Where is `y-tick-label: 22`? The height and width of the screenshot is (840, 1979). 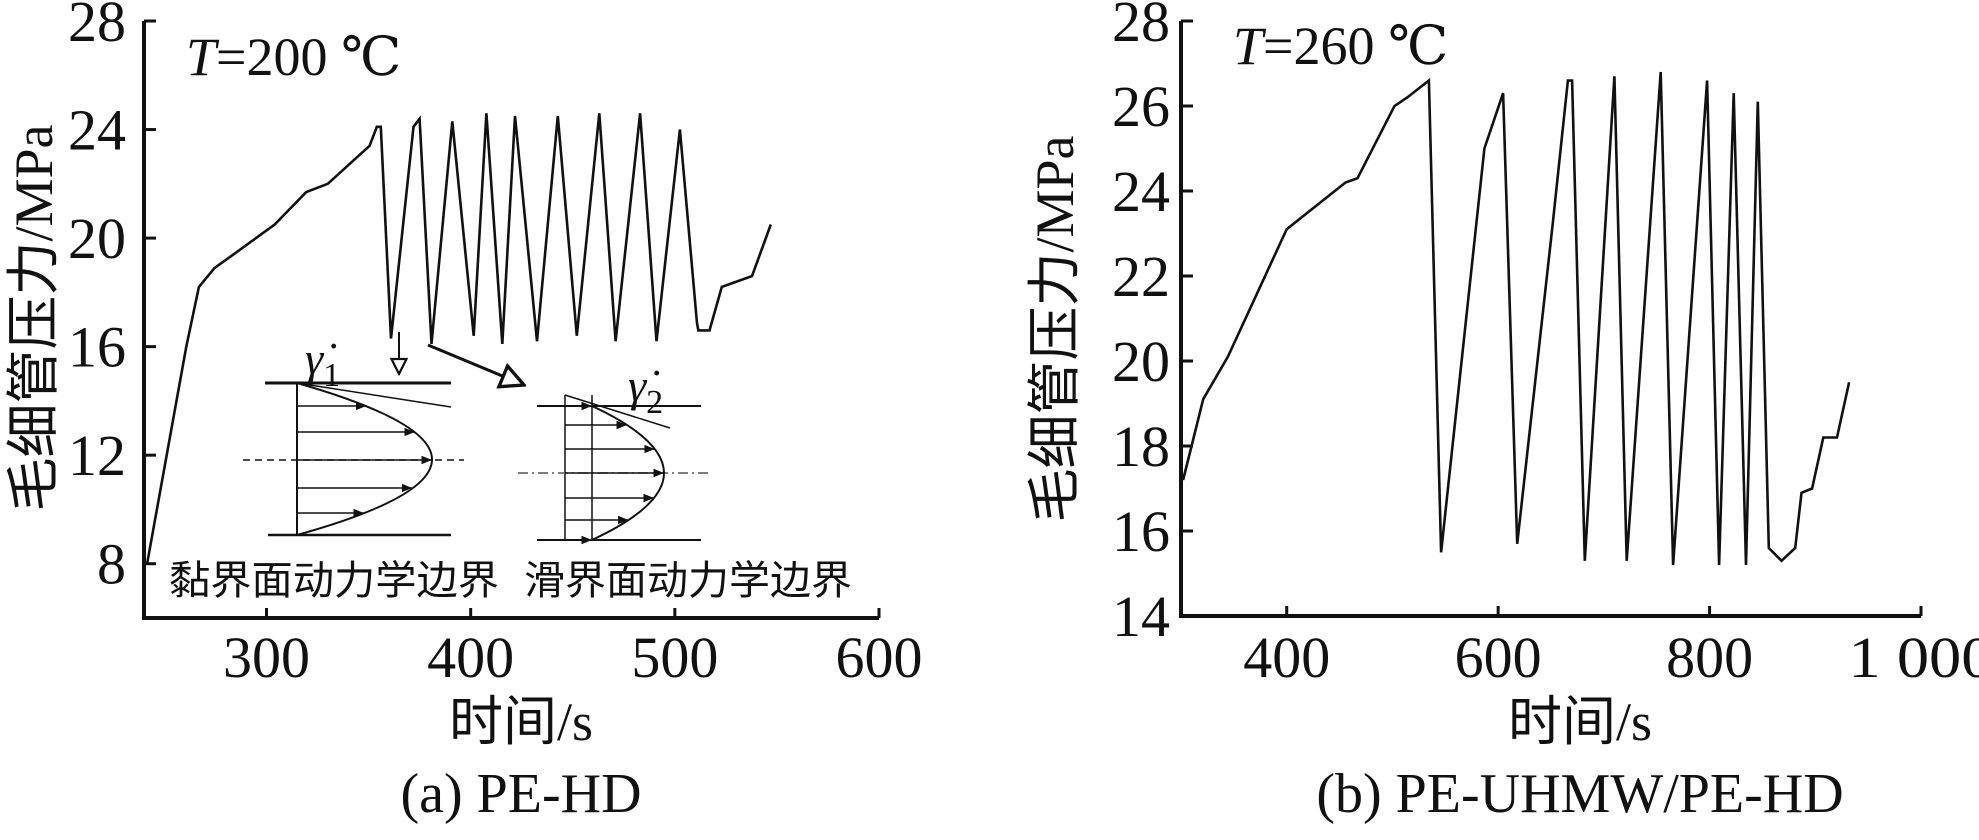 y-tick-label: 22 is located at coordinates (1141, 276).